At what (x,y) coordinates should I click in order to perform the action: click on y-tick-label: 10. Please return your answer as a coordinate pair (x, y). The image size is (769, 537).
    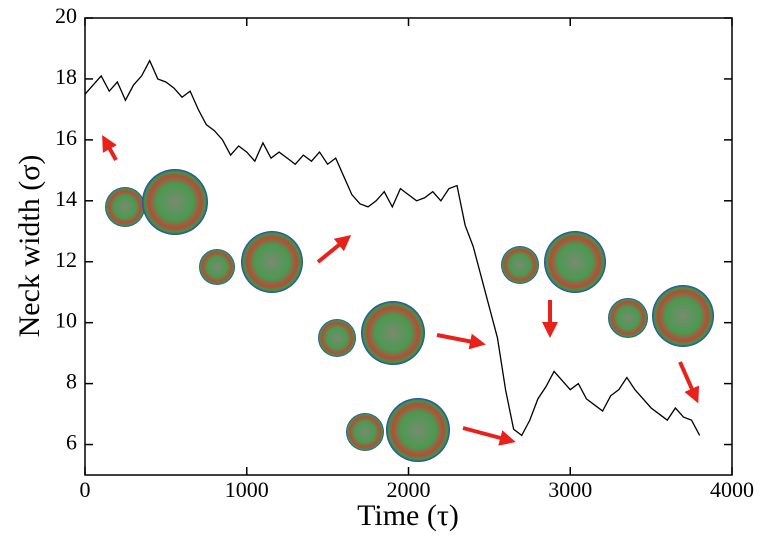
    Looking at the image, I should click on (66, 320).